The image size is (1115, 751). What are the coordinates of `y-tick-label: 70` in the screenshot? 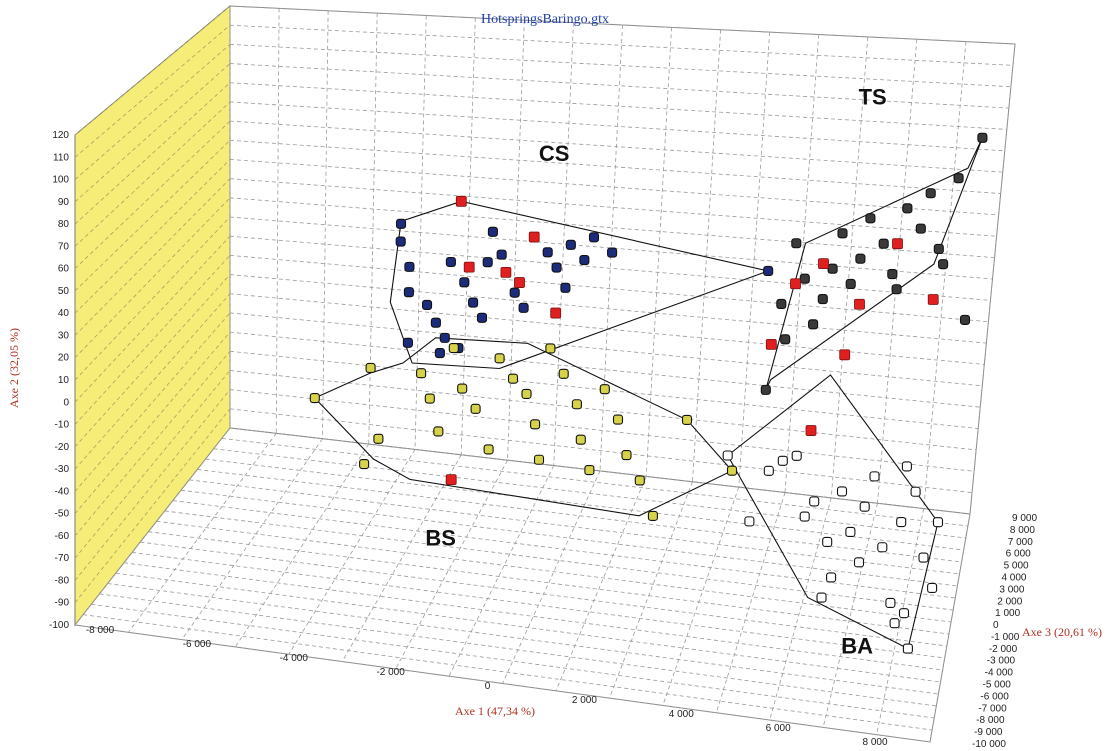 It's located at (64, 246).